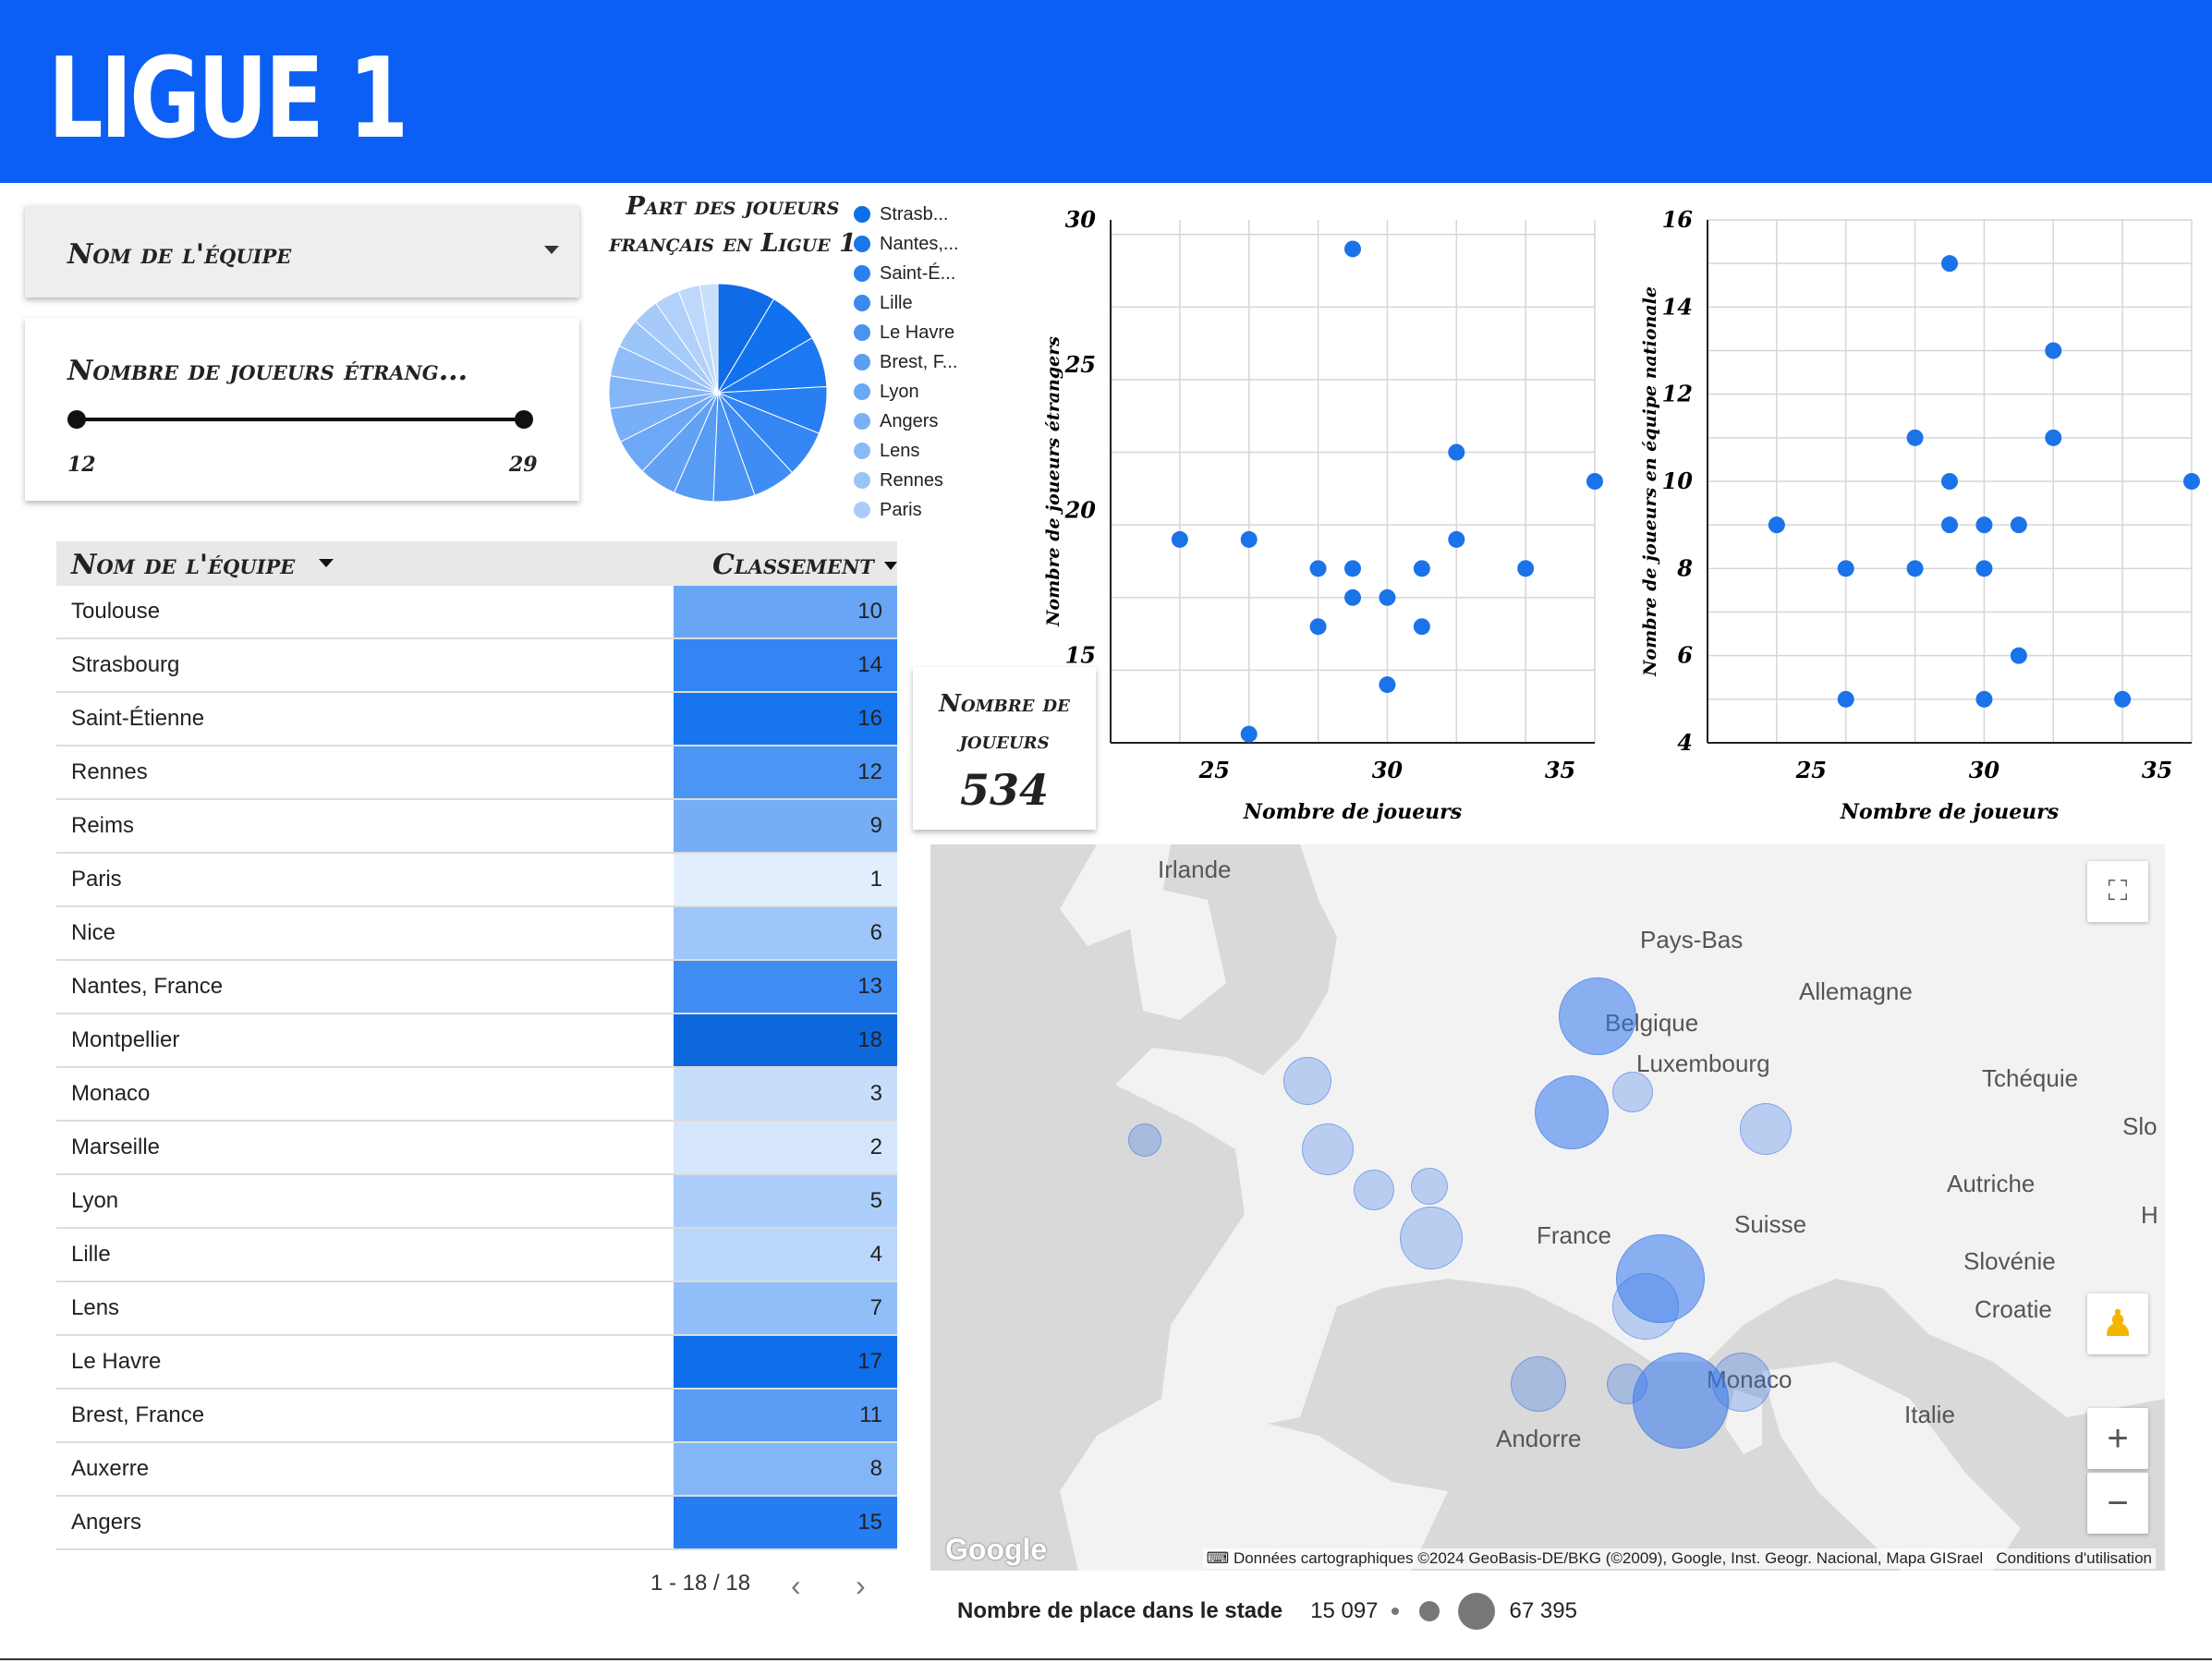  I want to click on legend-label: Angers, so click(909, 420).